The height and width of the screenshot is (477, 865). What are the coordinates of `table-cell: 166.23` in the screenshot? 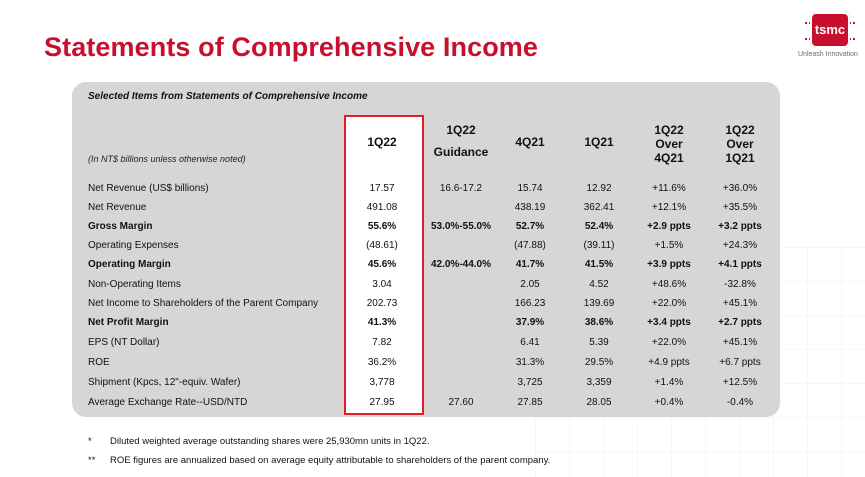 It's located at (530, 303).